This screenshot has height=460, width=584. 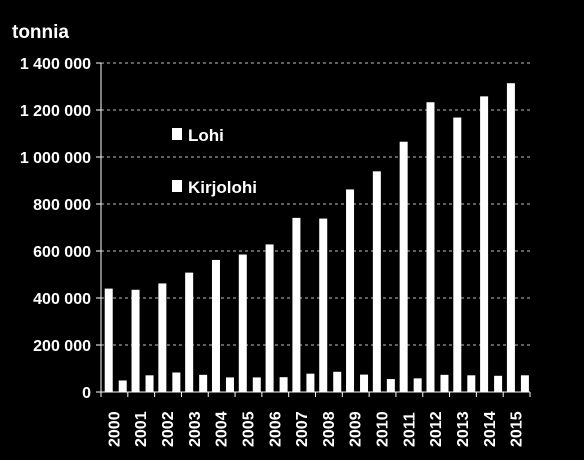 What do you see at coordinates (141, 429) in the screenshot?
I see `x-tick-label: 2001` at bounding box center [141, 429].